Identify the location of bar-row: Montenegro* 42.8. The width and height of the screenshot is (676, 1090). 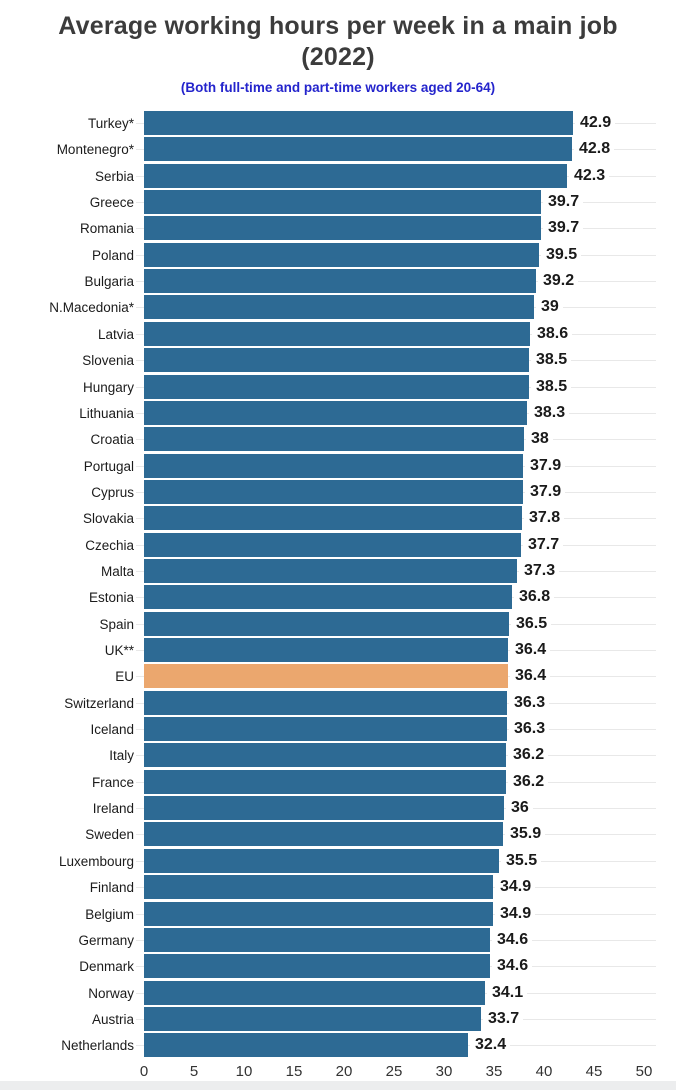
(338, 150).